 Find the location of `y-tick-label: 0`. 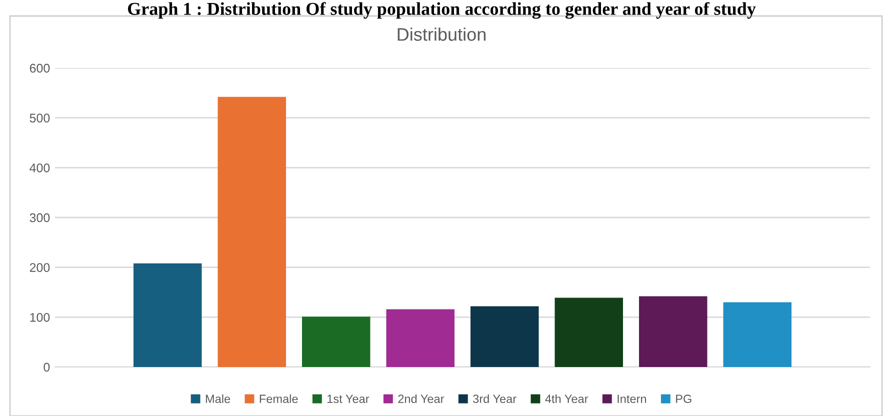

y-tick-label: 0 is located at coordinates (47, 367).